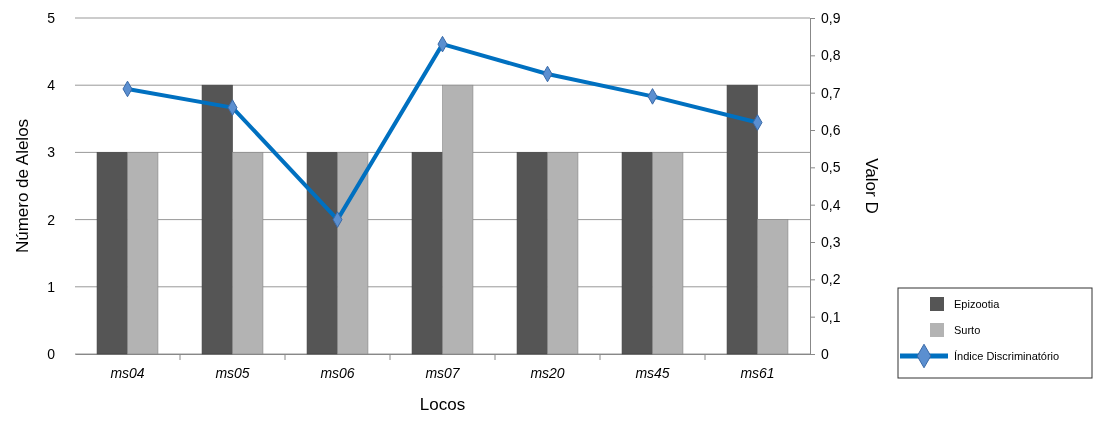 This screenshot has width=1096, height=421. What do you see at coordinates (22, 186) in the screenshot?
I see `y-axis-title: Número de Alelos` at bounding box center [22, 186].